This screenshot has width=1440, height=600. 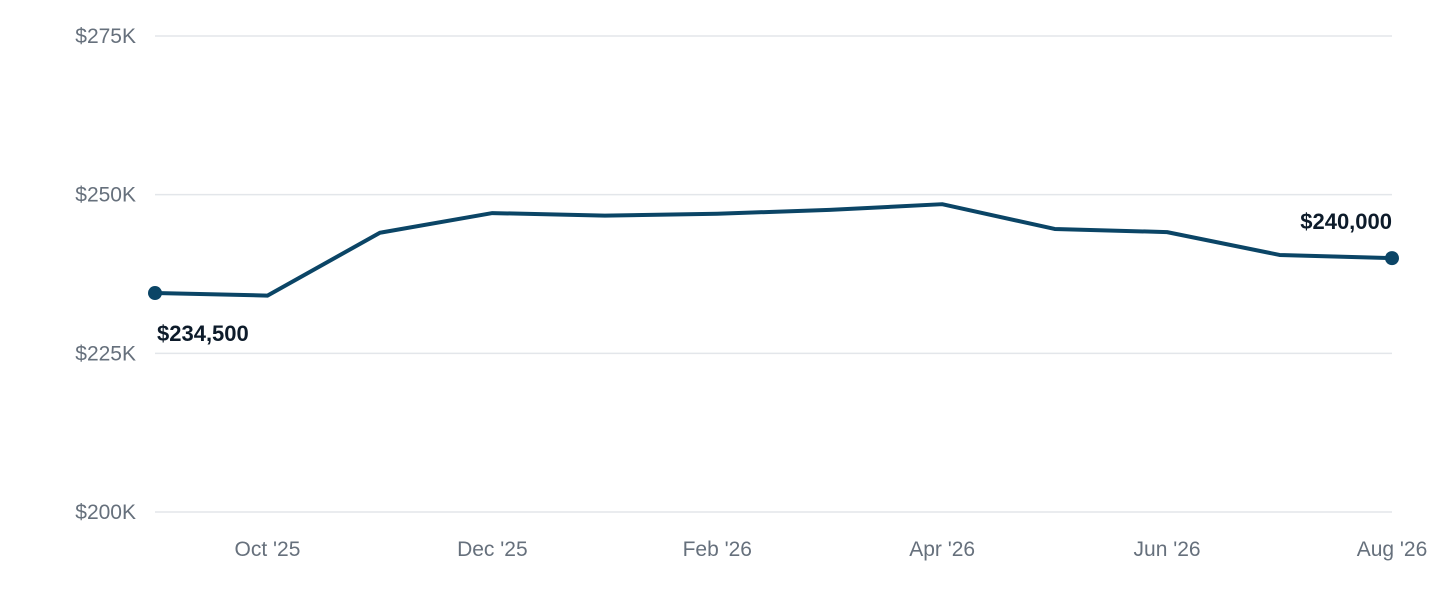 I want to click on data-label: $234,500, so click(x=203, y=333).